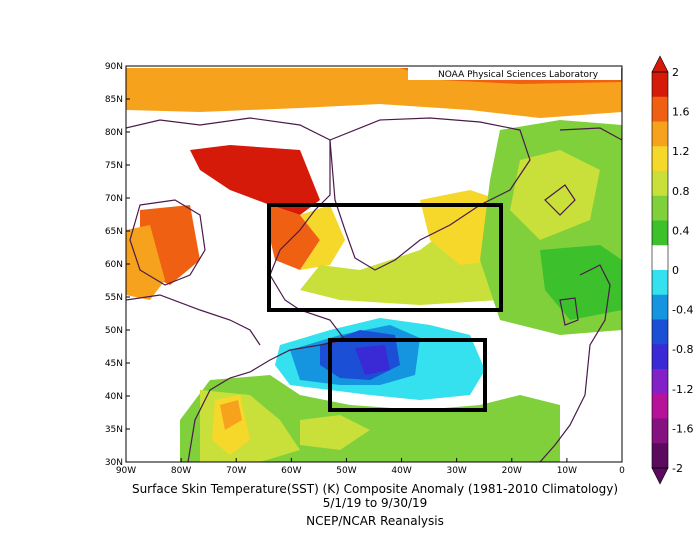 The height and width of the screenshot is (542, 700). I want to click on colorbar-label: 2, so click(675, 72).